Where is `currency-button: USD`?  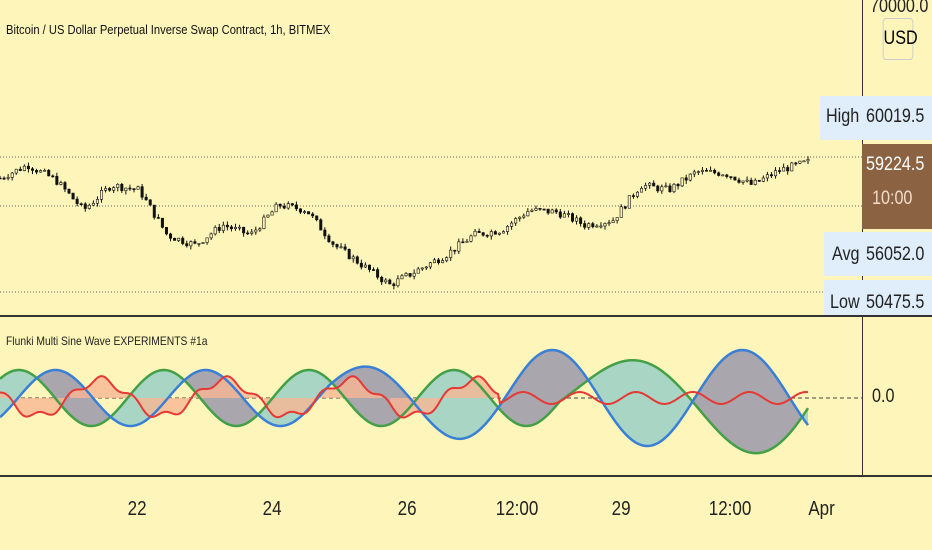 currency-button: USD is located at coordinates (900, 39).